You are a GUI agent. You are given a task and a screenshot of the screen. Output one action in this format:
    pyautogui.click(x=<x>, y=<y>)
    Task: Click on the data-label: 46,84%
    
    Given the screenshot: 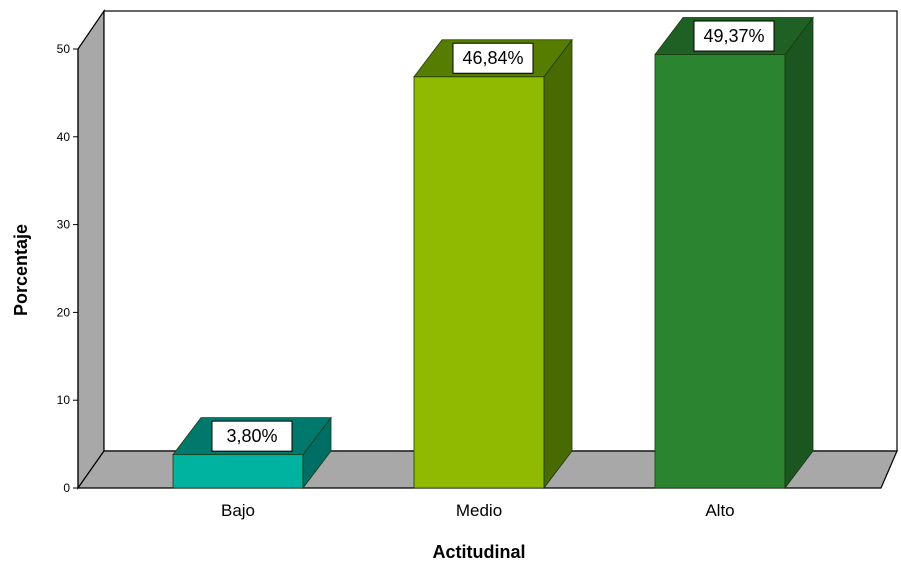 What is the action you would take?
    pyautogui.click(x=493, y=58)
    